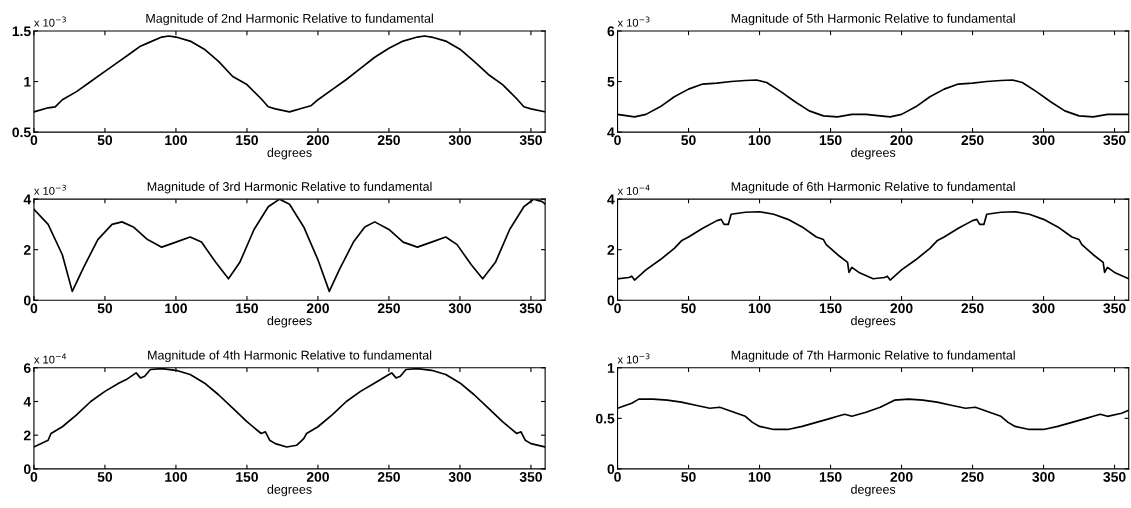 This screenshot has height=508, width=1131. What do you see at coordinates (289, 187) in the screenshot?
I see `chart-title: Magnitude of 3rd Harmonic Relative to fundamental` at bounding box center [289, 187].